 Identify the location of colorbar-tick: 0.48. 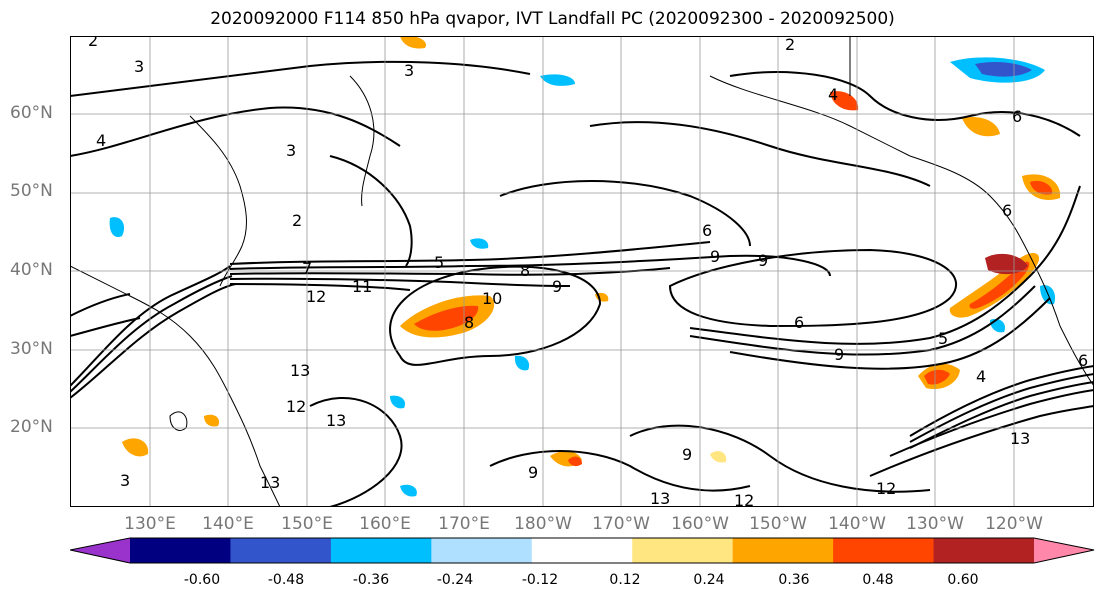
(878, 580).